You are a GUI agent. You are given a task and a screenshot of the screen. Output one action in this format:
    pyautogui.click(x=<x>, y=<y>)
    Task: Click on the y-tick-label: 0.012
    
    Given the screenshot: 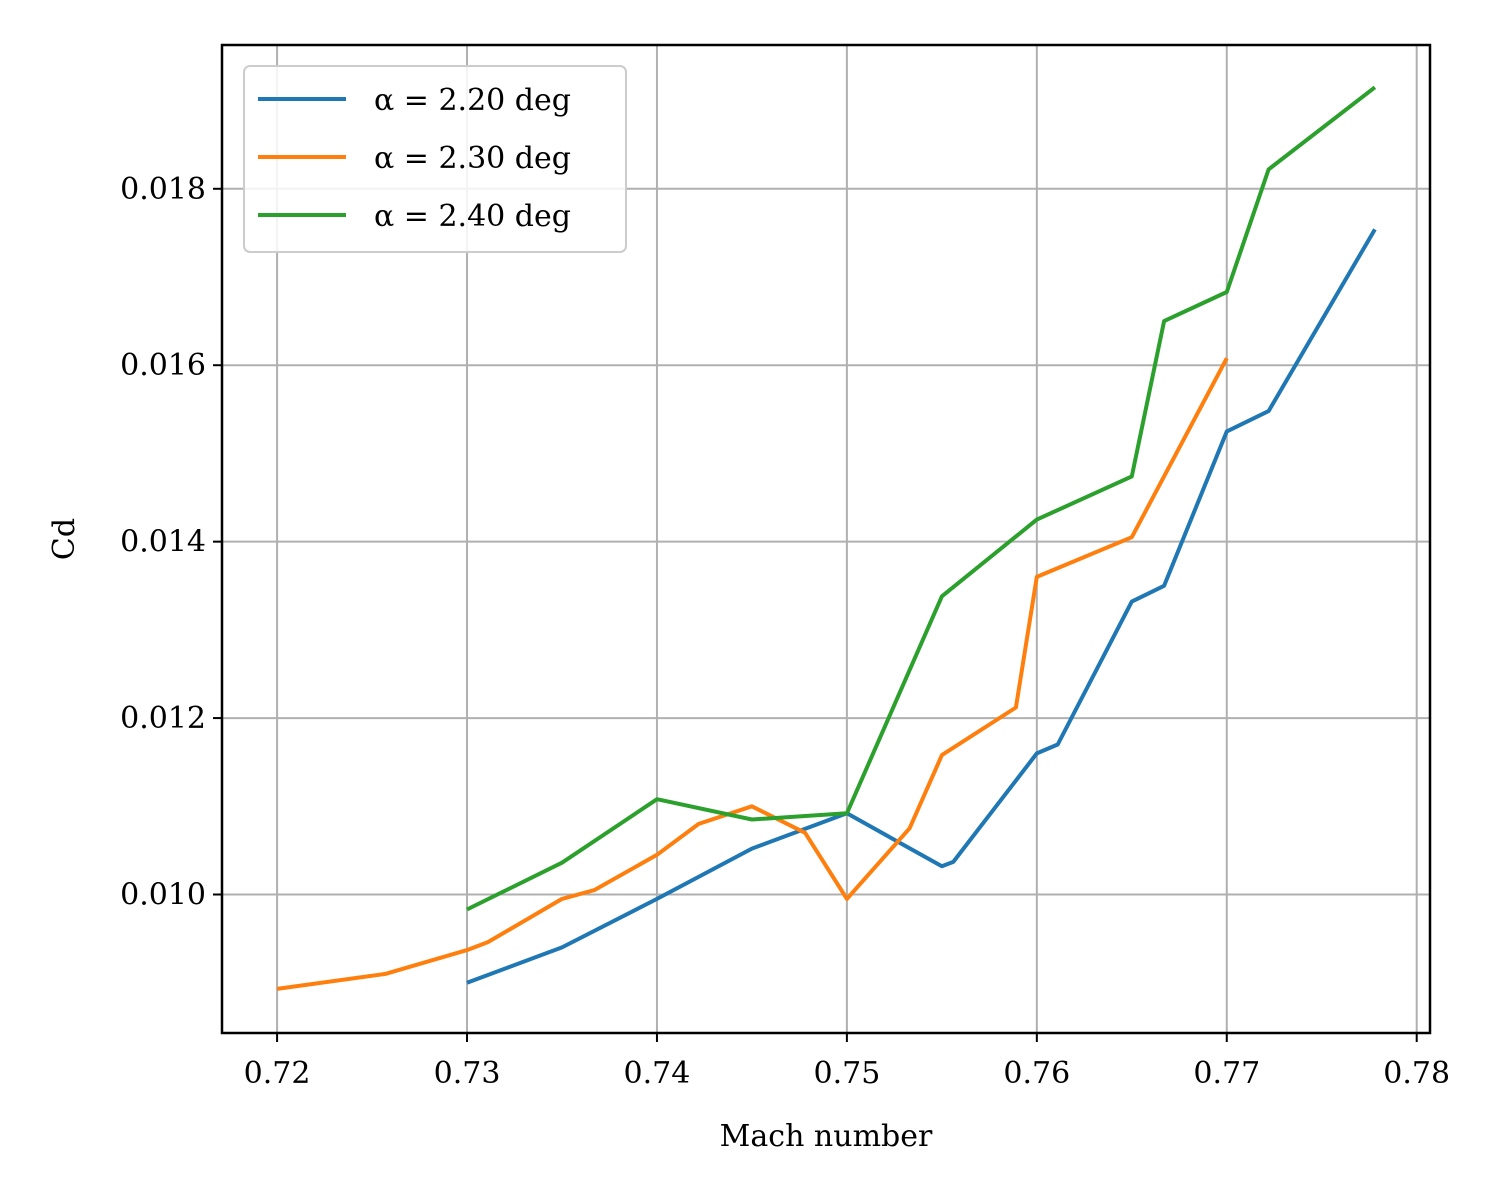 What is the action you would take?
    pyautogui.click(x=163, y=718)
    